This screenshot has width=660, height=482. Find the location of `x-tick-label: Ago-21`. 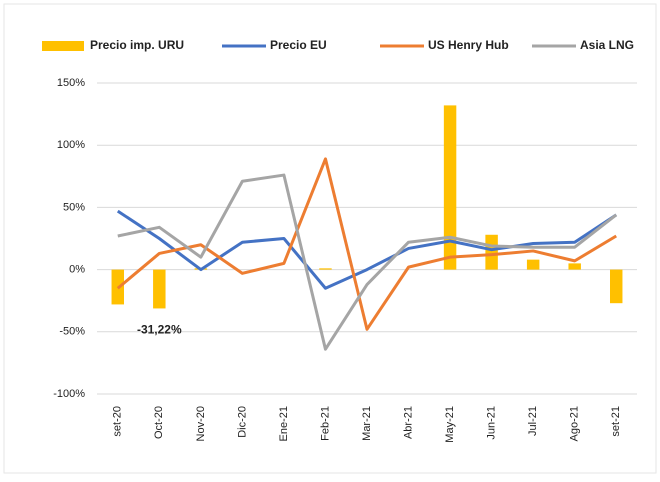

x-tick-label: Ago-21 is located at coordinates (575, 423).